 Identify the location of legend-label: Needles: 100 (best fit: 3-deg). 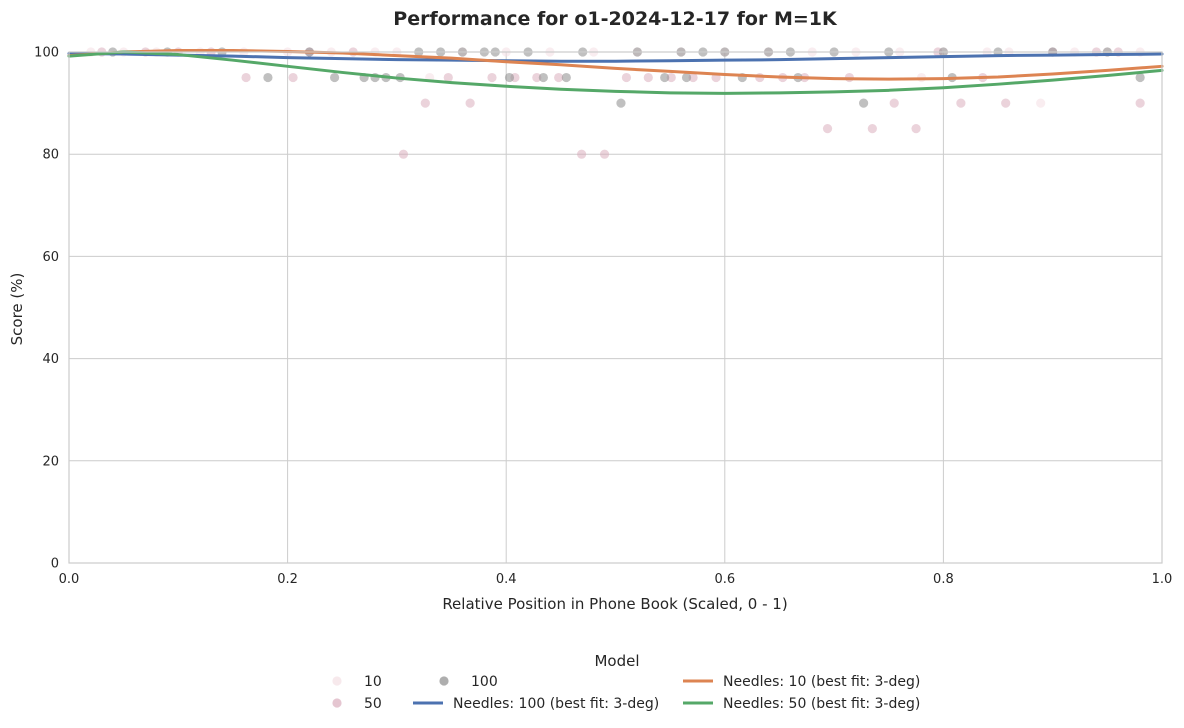
(556, 704).